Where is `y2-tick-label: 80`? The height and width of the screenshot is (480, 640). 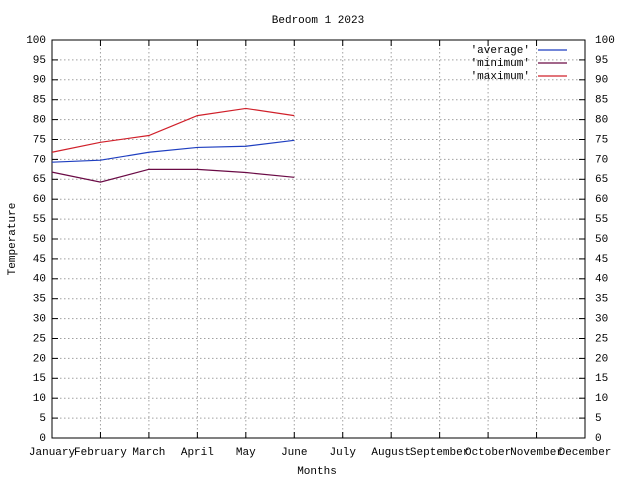 y2-tick-label: 80 is located at coordinates (601, 121).